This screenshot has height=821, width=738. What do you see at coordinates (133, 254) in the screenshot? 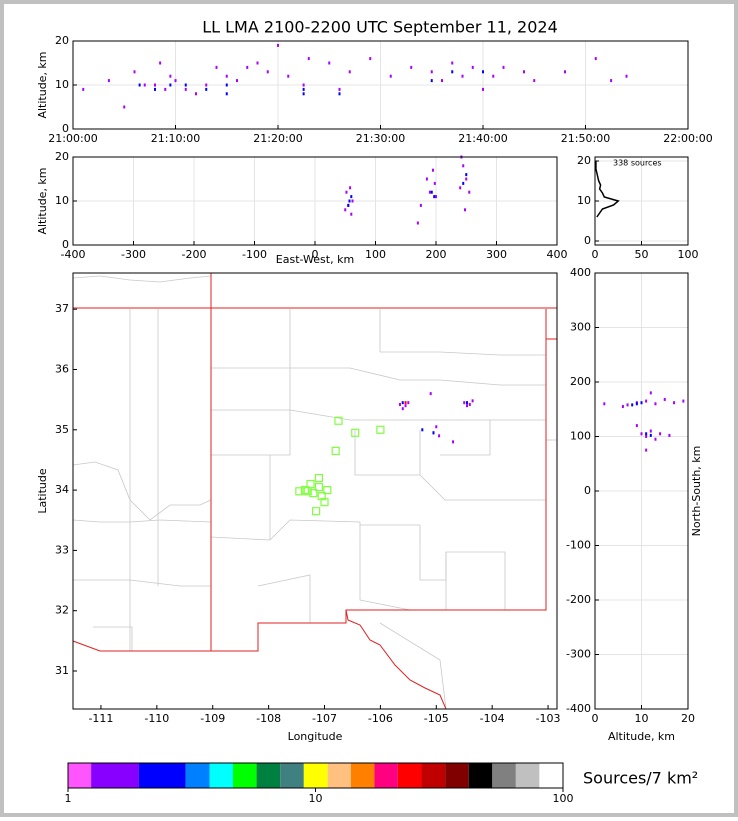
I see `x-tick-label: -300` at bounding box center [133, 254].